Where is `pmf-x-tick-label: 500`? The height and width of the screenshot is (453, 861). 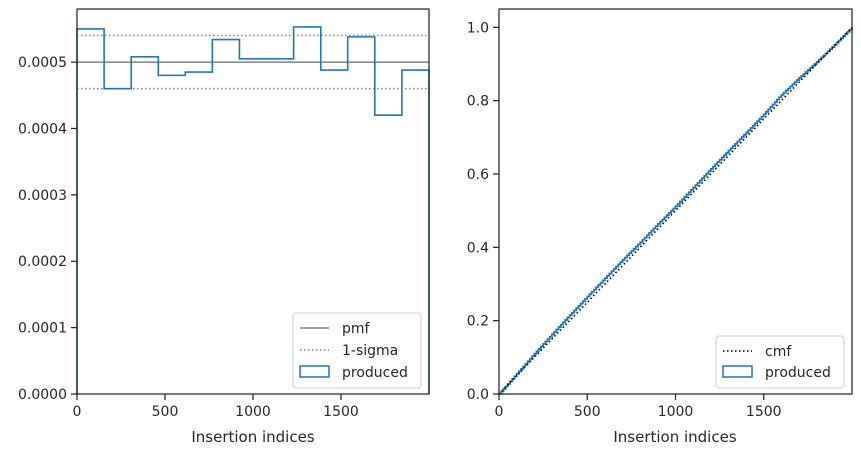
pmf-x-tick-label: 500 is located at coordinates (165, 412).